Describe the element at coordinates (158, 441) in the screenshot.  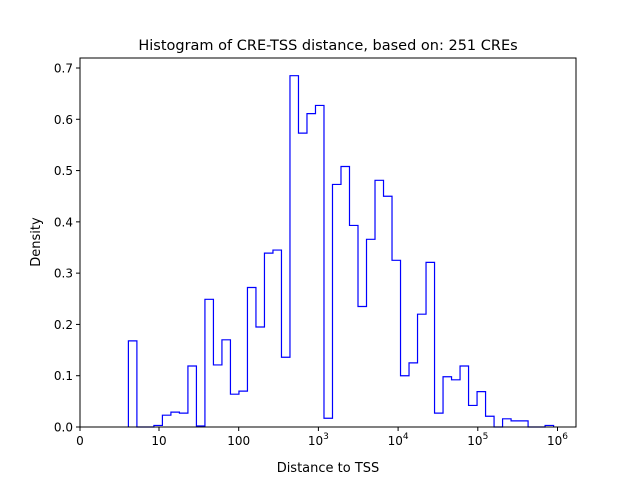
I see `x-tick-label: 10` at that location.